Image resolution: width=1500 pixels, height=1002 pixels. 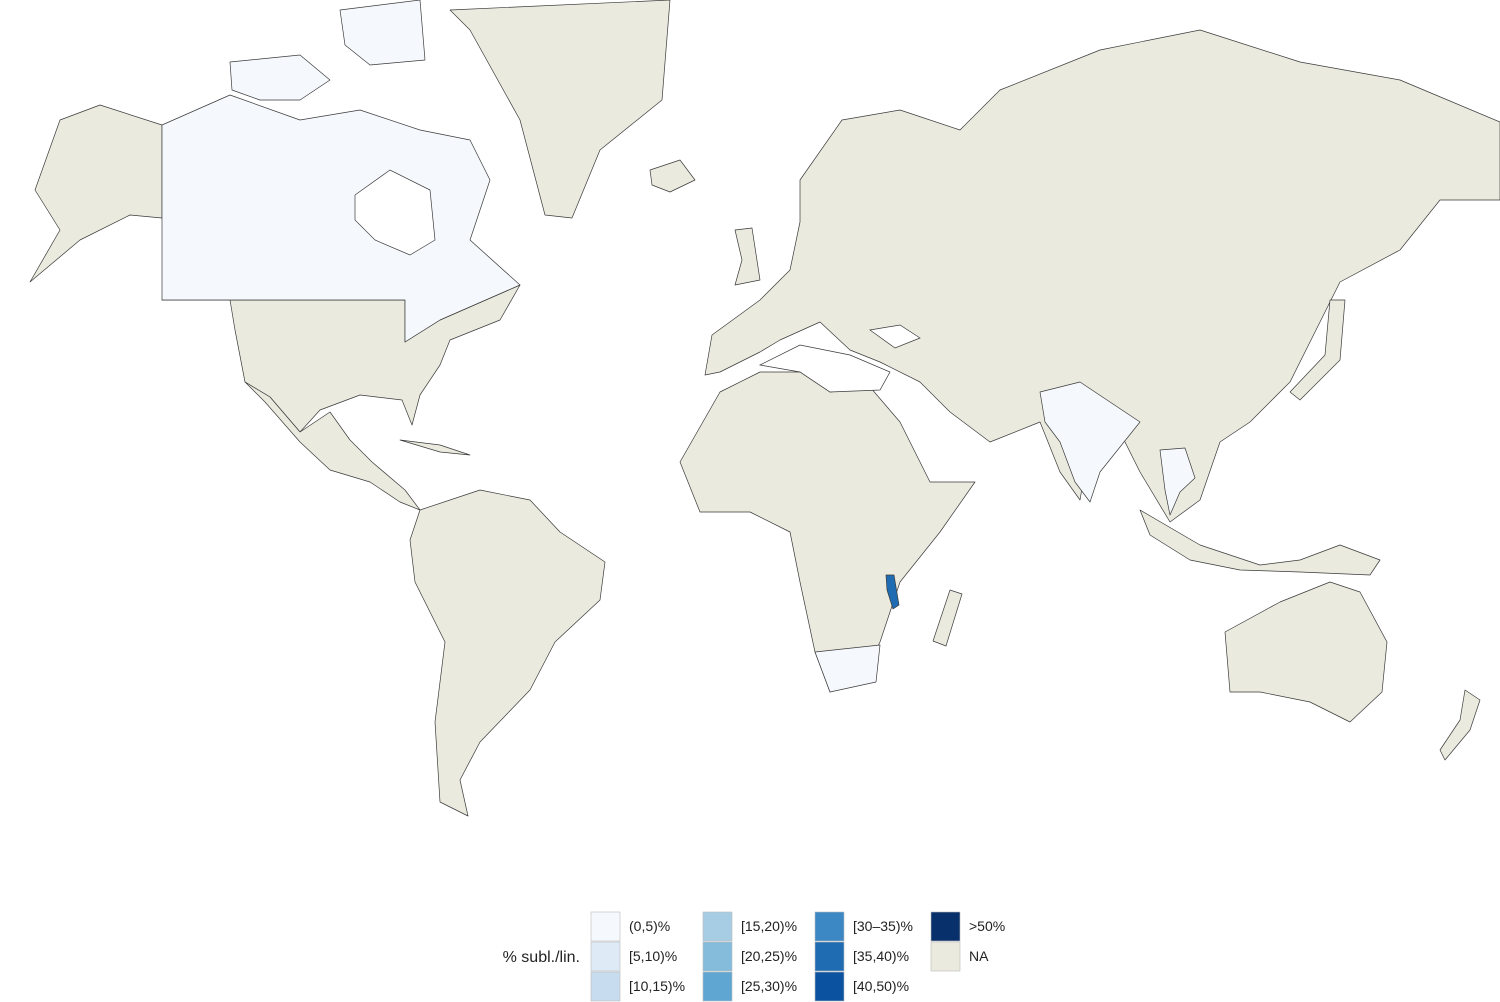 What do you see at coordinates (824, 368) in the screenshot?
I see `mediterranean` at bounding box center [824, 368].